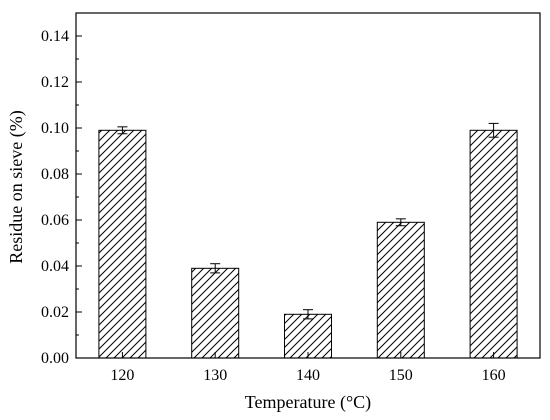 The height and width of the screenshot is (420, 550). I want to click on x-tick-label-130: 130, so click(215, 375).